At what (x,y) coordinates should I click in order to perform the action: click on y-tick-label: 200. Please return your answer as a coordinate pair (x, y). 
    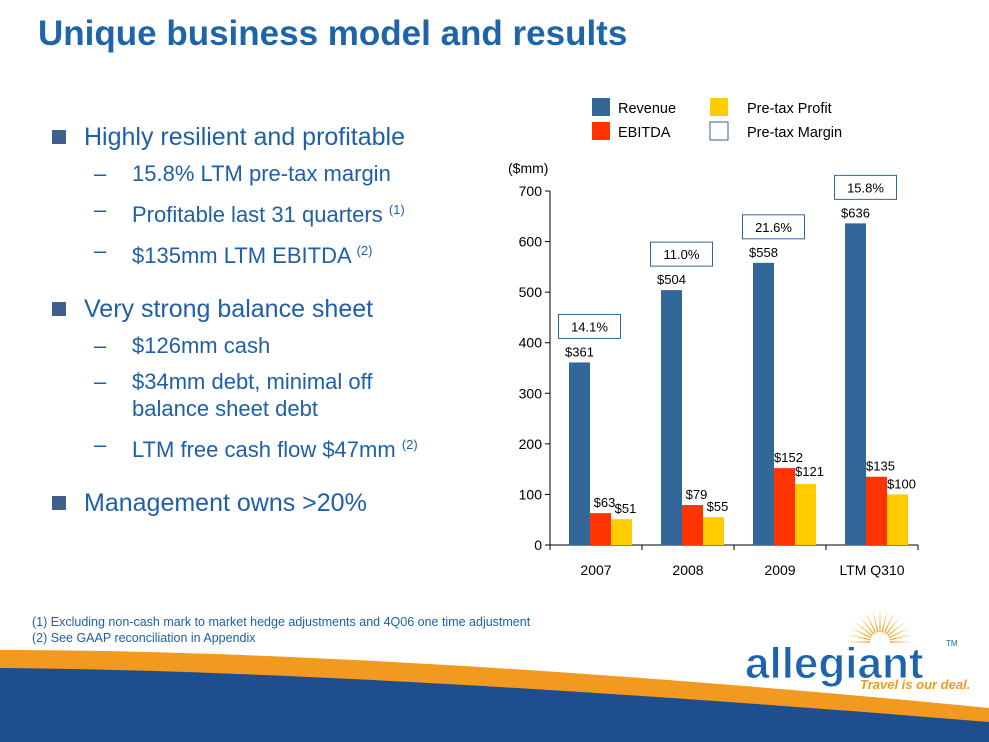
    Looking at the image, I should click on (531, 444).